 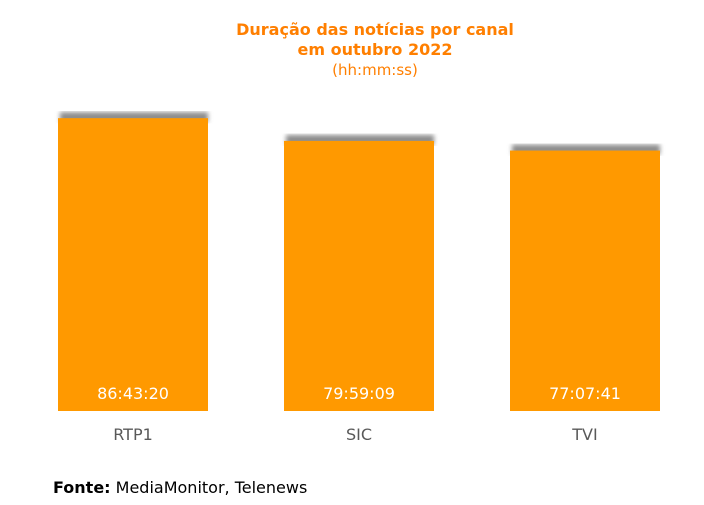 What do you see at coordinates (211, 487) in the screenshot?
I see `source-text: MediaMonitor, Telenews` at bounding box center [211, 487].